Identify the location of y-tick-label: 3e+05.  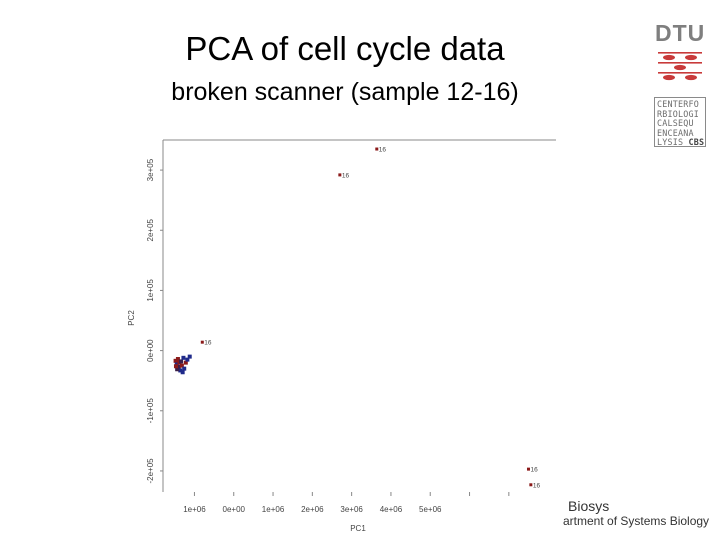
(150, 169).